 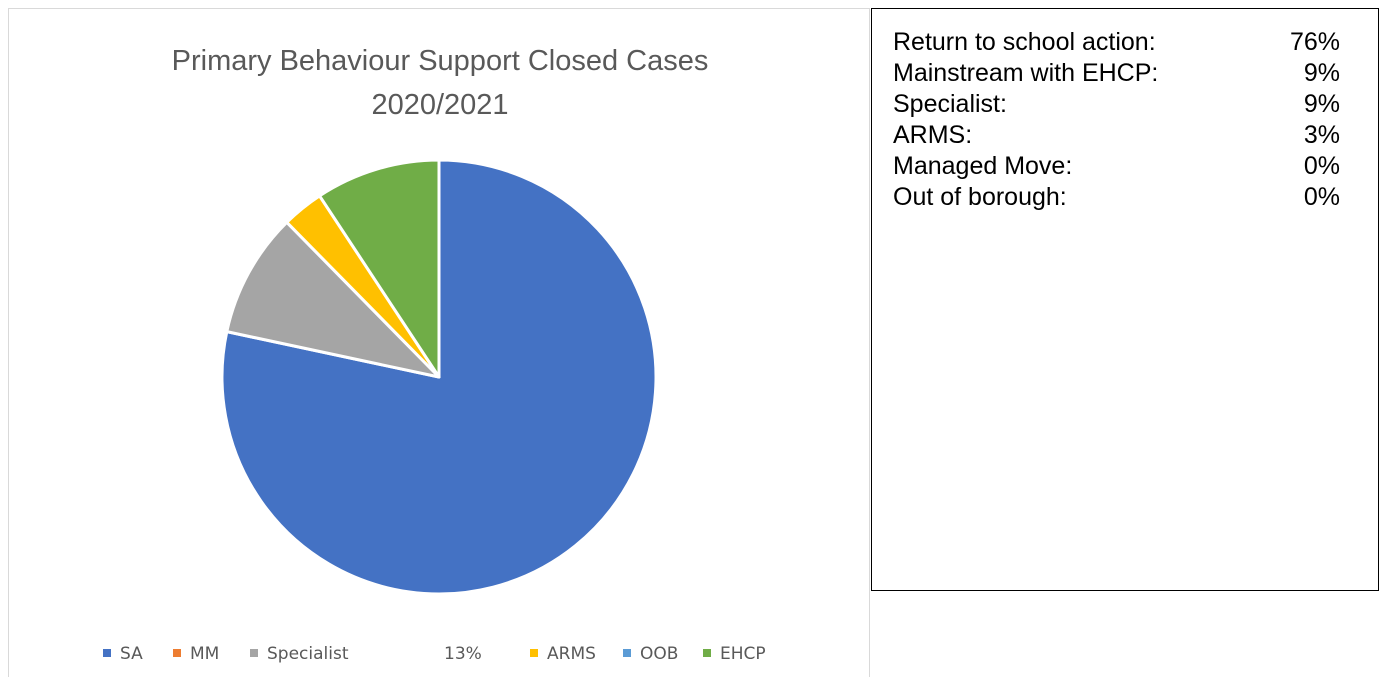 I want to click on stat-row-return-to-school: Return to school action: 76%, so click(x=1116, y=42).